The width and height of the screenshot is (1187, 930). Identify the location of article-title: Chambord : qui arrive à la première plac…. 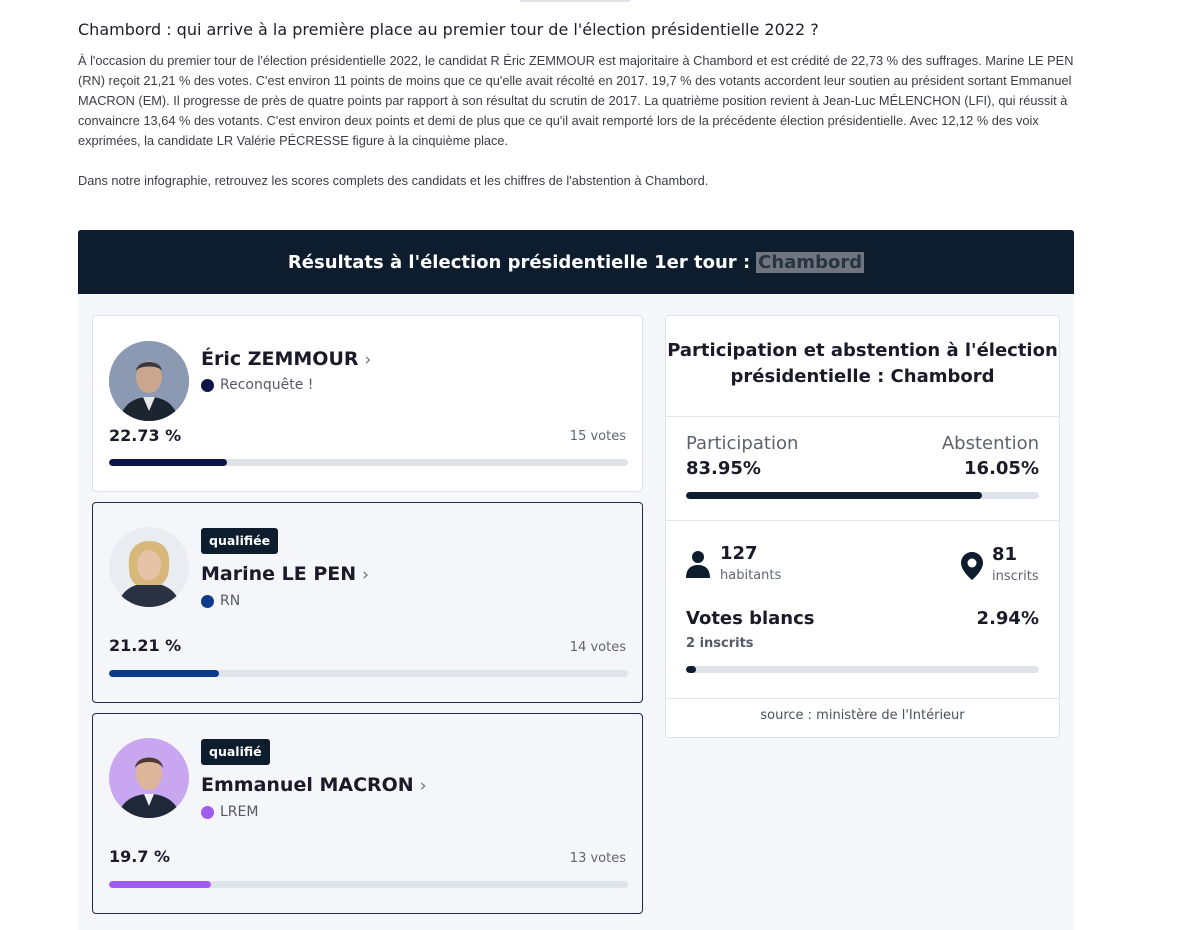
(448, 29).